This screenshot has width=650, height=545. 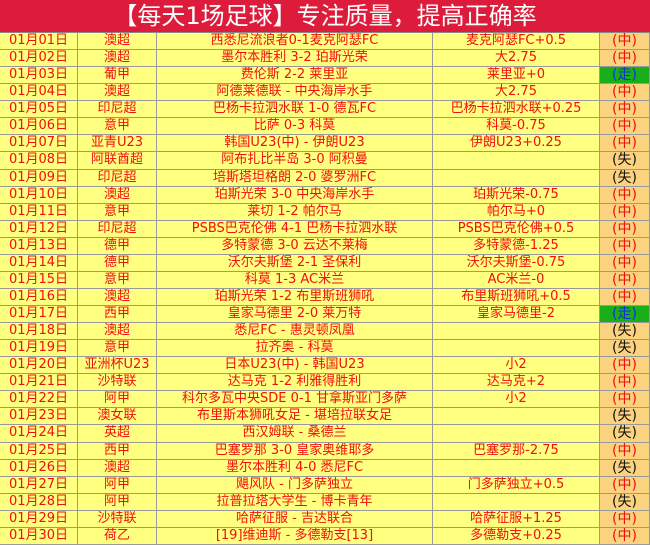 I want to click on pick-cell: 麦克阿瑟FC+0.5, so click(x=516, y=42).